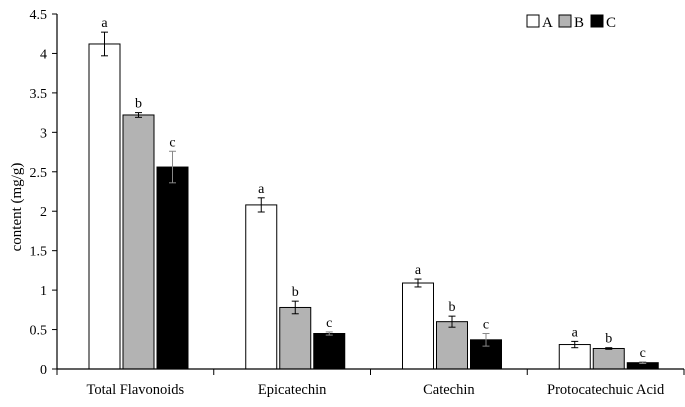  What do you see at coordinates (449, 390) in the screenshot?
I see `category-label: Catechin` at bounding box center [449, 390].